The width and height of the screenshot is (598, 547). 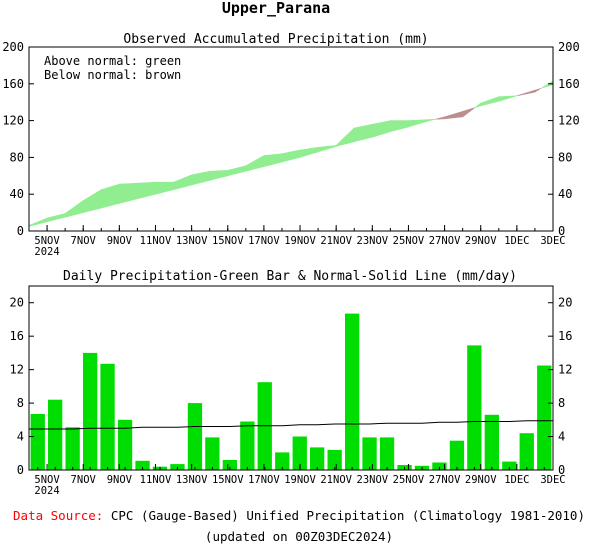 What do you see at coordinates (276, 8) in the screenshot?
I see `chart-main-title: Upper_Parana` at bounding box center [276, 8].